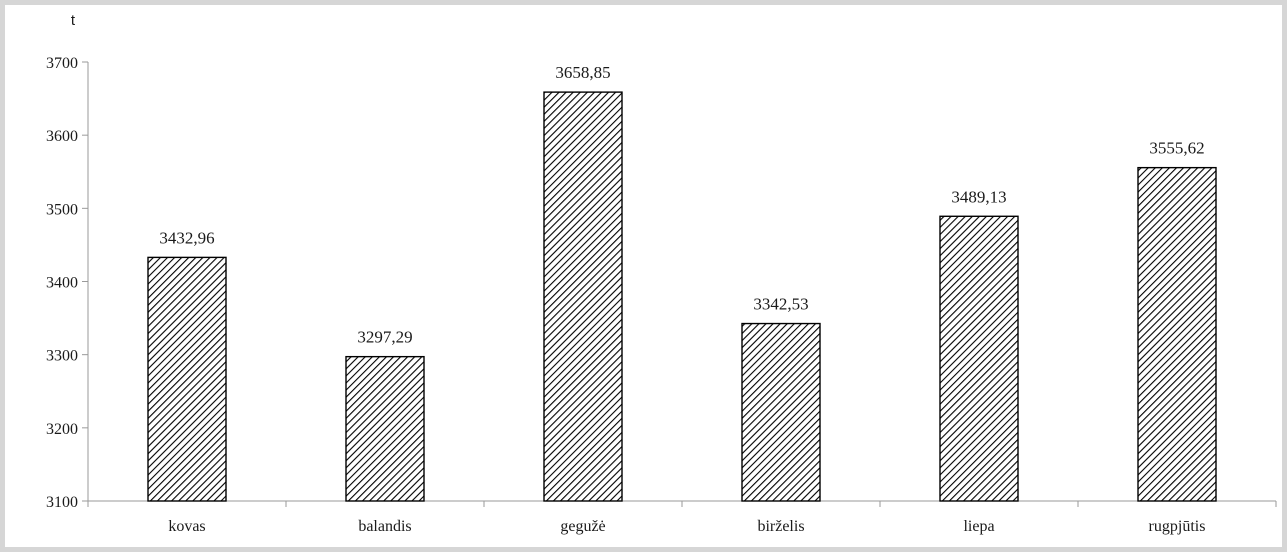 The height and width of the screenshot is (552, 1287). What do you see at coordinates (385, 428) in the screenshot?
I see `bar-balandis` at bounding box center [385, 428].